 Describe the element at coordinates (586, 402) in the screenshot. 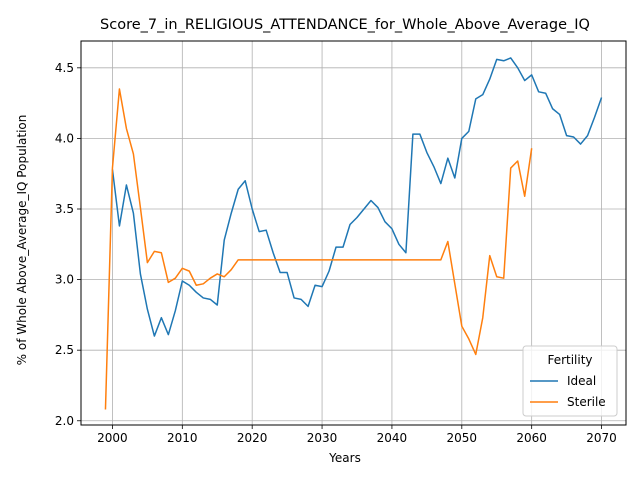

I see `legend-label-sterile: Sterile` at that location.